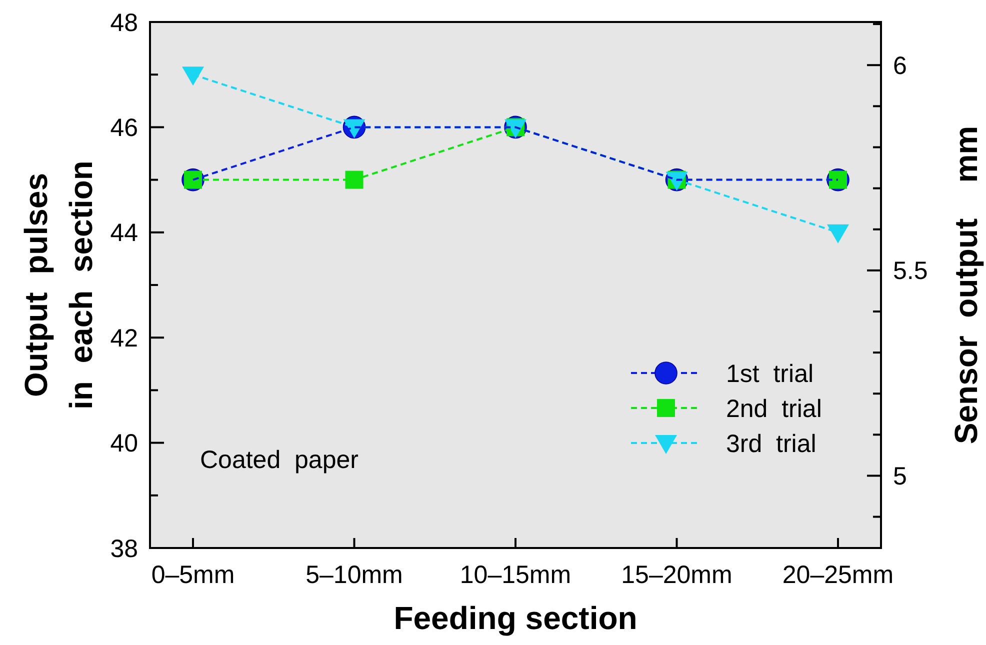 This screenshot has height=645, width=986. I want to click on y2-axis-title: Sensor output mm, so click(966, 285).